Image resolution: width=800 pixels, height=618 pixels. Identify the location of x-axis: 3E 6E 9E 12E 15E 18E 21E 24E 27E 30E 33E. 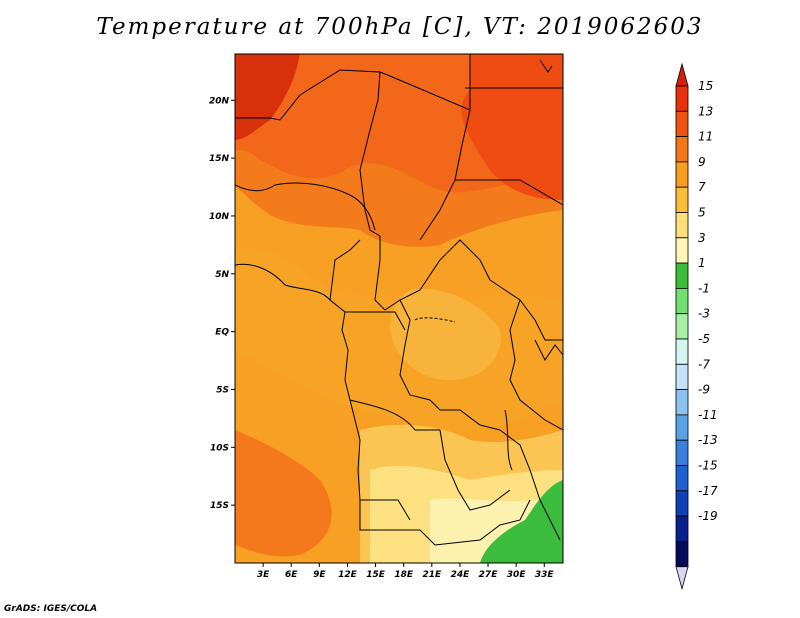
(406, 571).